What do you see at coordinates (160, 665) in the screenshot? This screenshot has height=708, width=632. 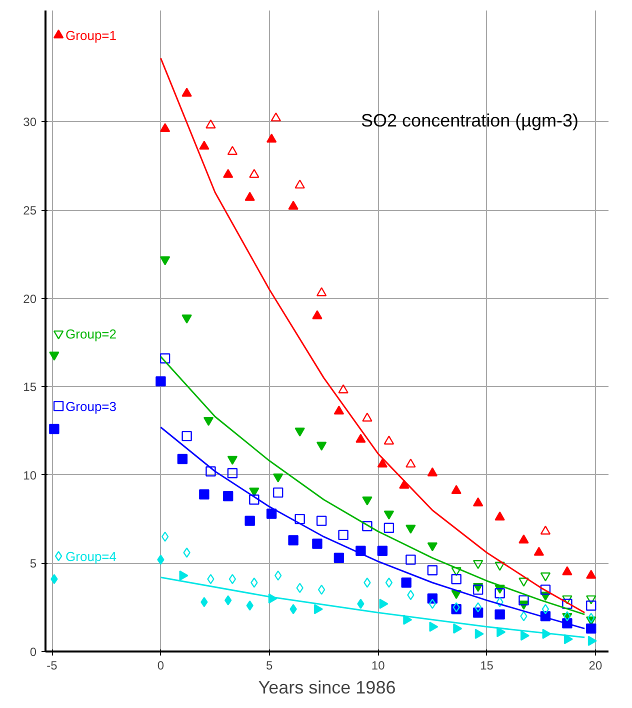 I see `x-tick-label: 0` at bounding box center [160, 665].